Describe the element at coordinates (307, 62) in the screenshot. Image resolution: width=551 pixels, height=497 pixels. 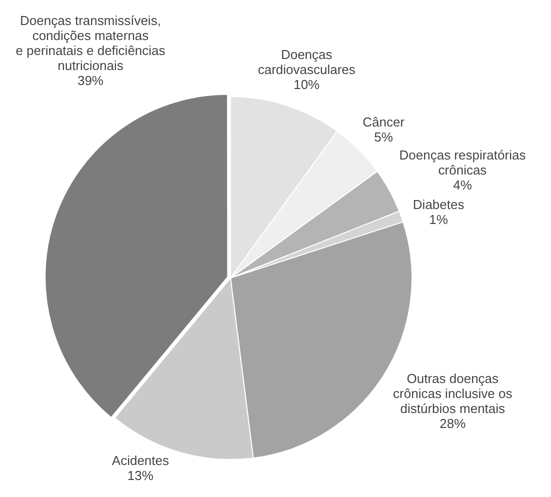
I see `slice-label: Doenças cardiovasculares` at that location.